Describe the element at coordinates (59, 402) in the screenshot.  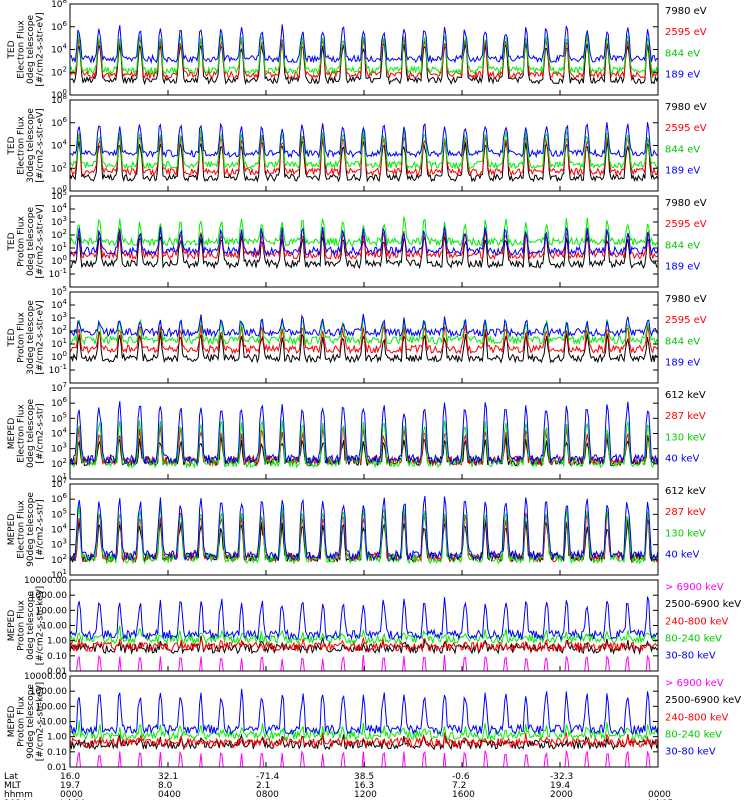
I see `y-tick-label: 10⁶` at that location.